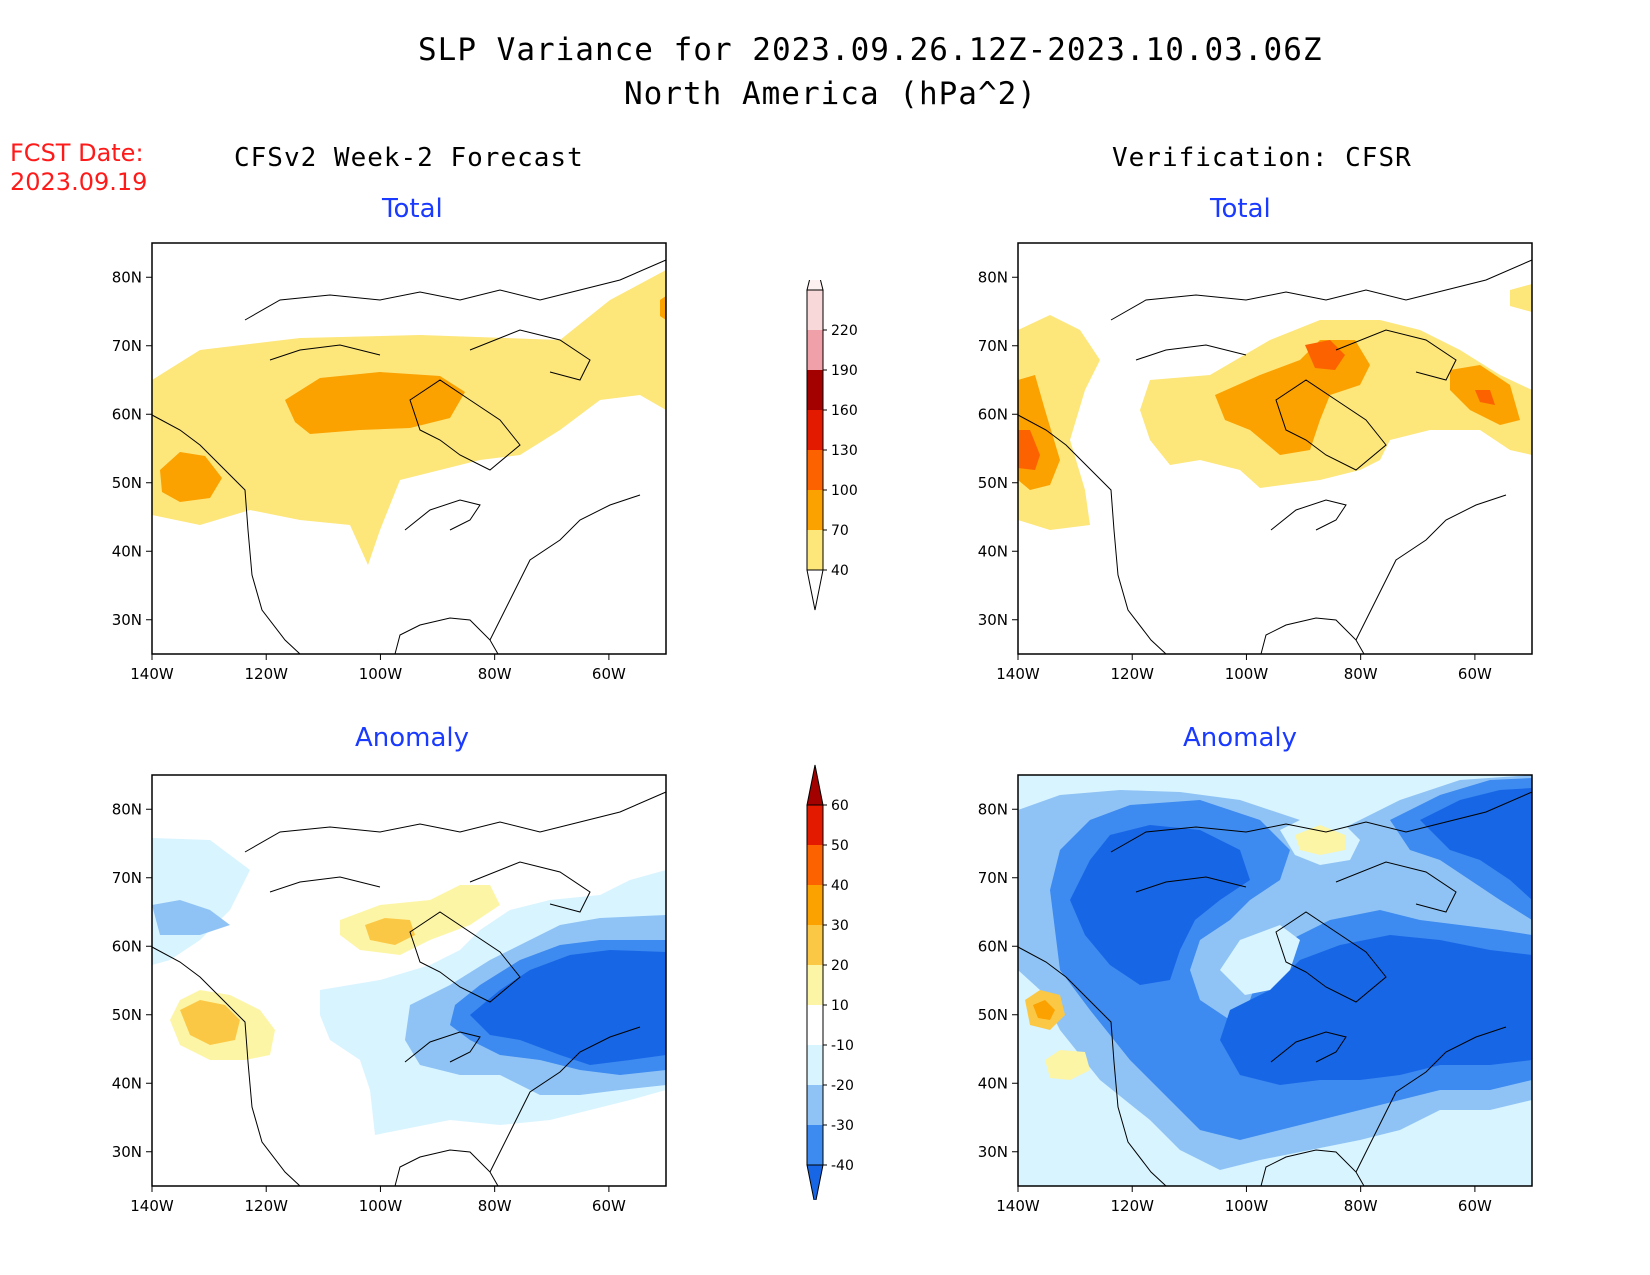  I want to click on panel-title-verification-anomaly: Anomaly, so click(1240, 738).